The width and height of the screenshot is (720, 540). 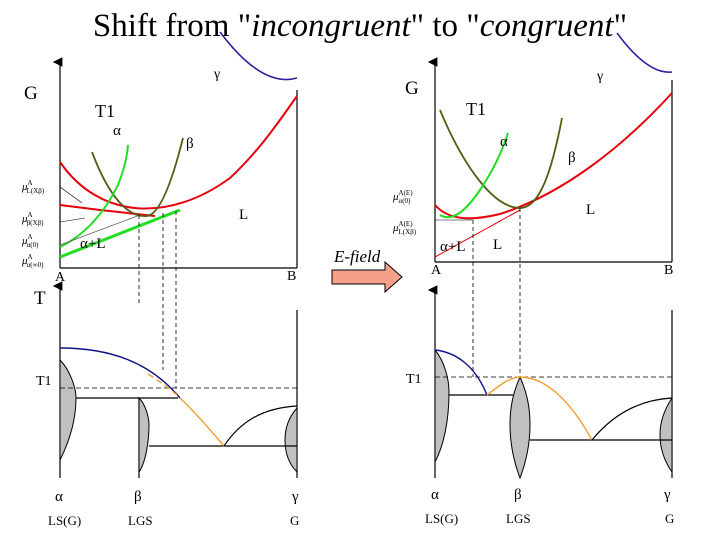 I want to click on left-alpha-l-label: α+L, so click(x=92, y=244).